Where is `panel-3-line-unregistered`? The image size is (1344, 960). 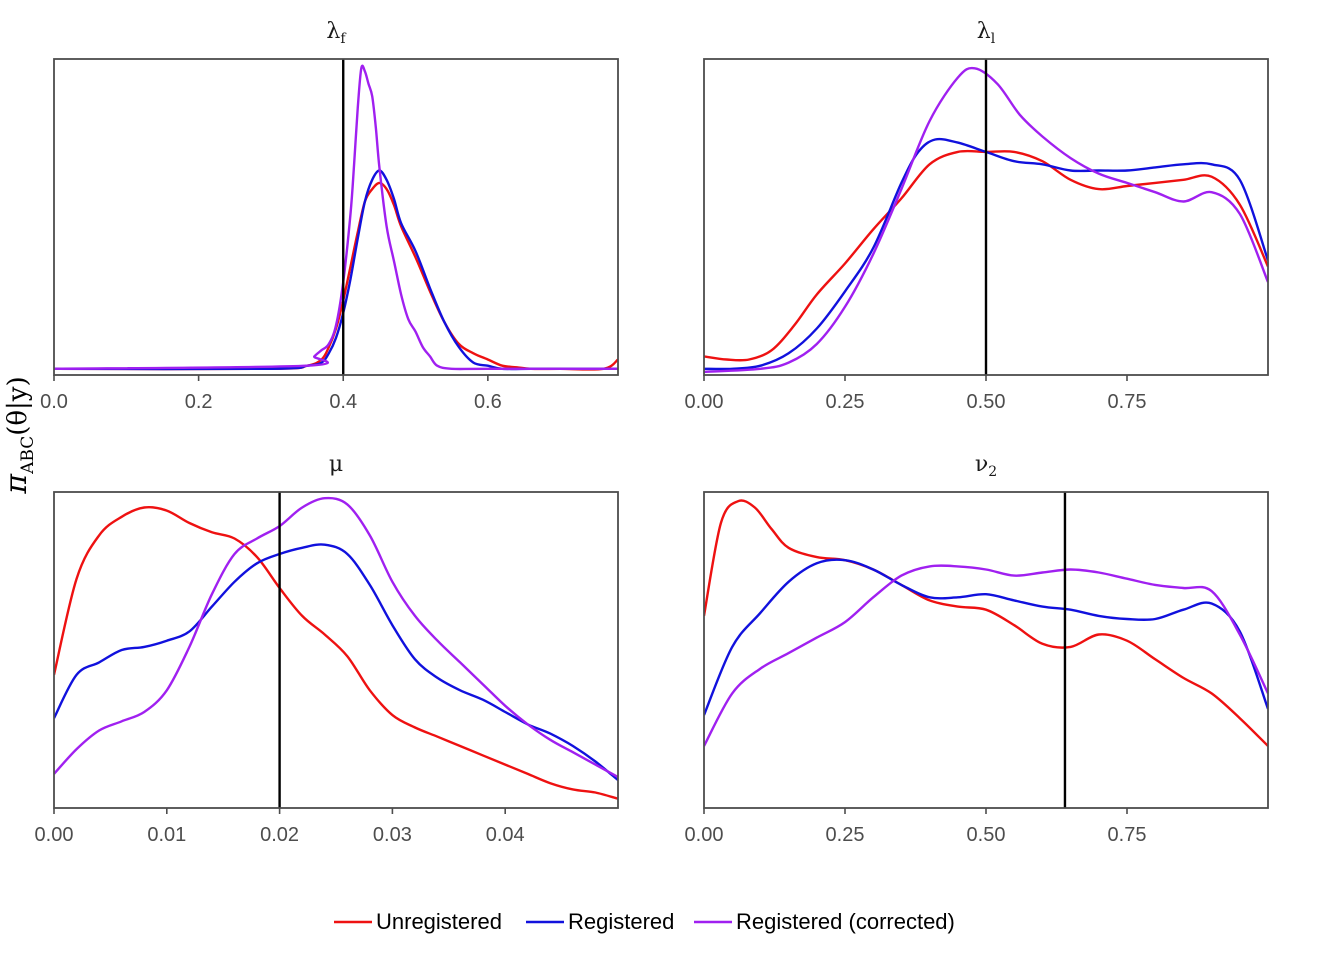
panel-3-line-unregistered is located at coordinates (336, 652).